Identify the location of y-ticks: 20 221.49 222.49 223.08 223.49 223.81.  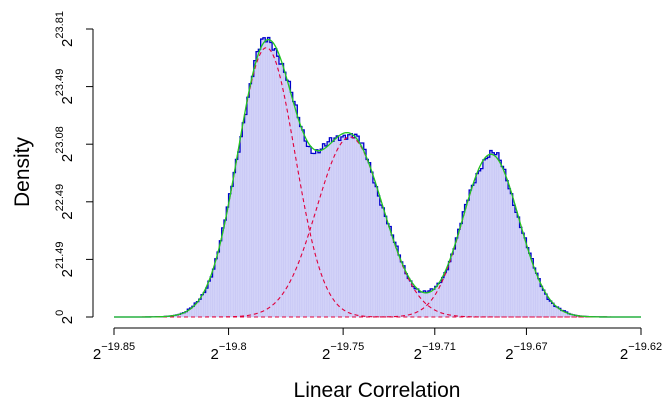
(73, 167).